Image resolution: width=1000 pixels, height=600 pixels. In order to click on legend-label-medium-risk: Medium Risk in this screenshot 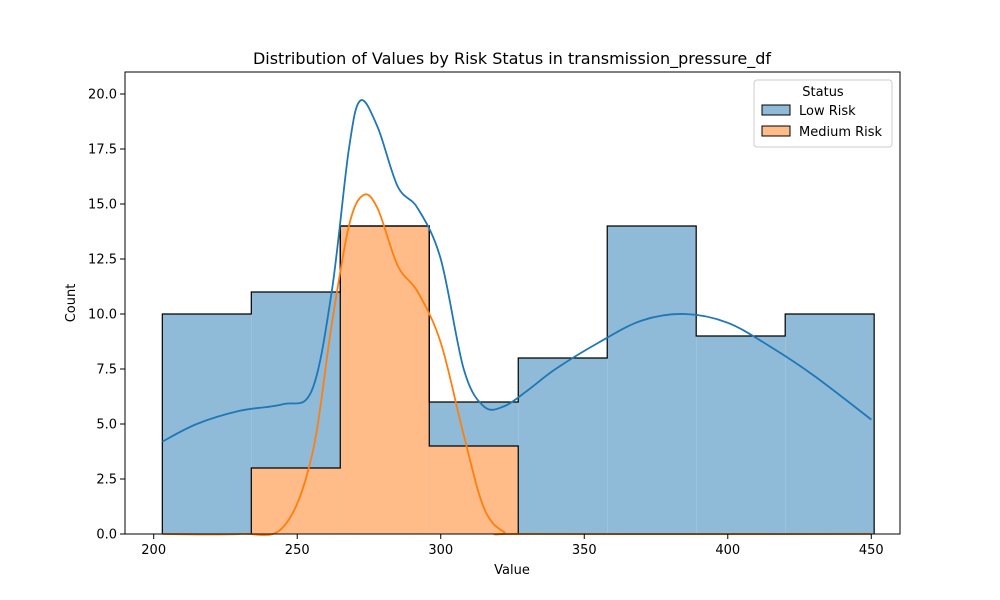, I will do `click(841, 132)`.